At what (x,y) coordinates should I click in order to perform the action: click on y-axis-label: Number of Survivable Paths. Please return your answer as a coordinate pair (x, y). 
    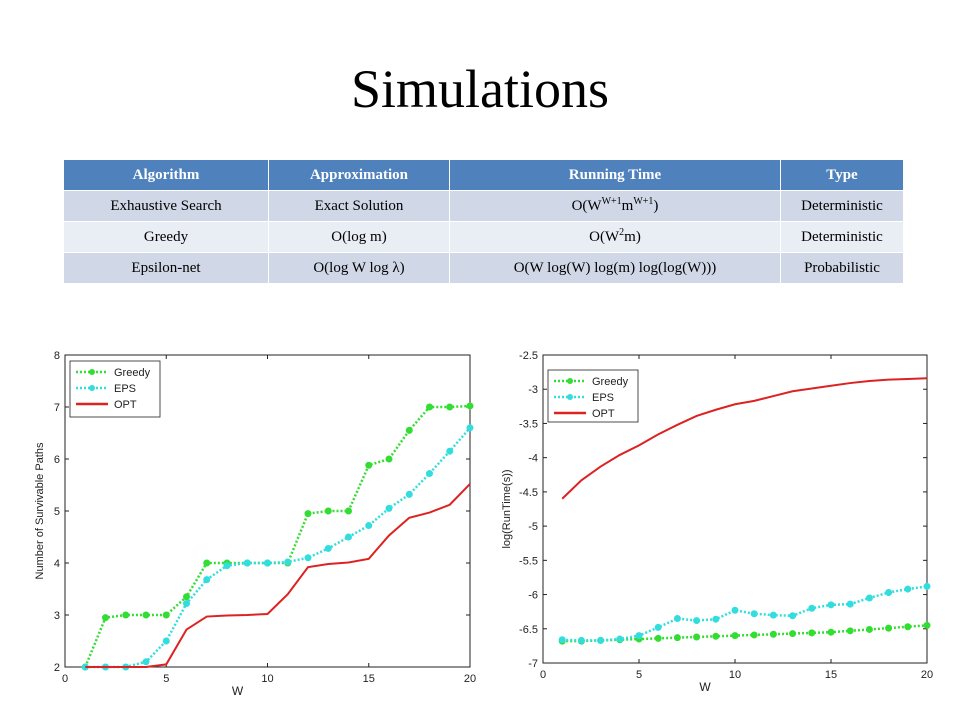
    Looking at the image, I should click on (40, 510).